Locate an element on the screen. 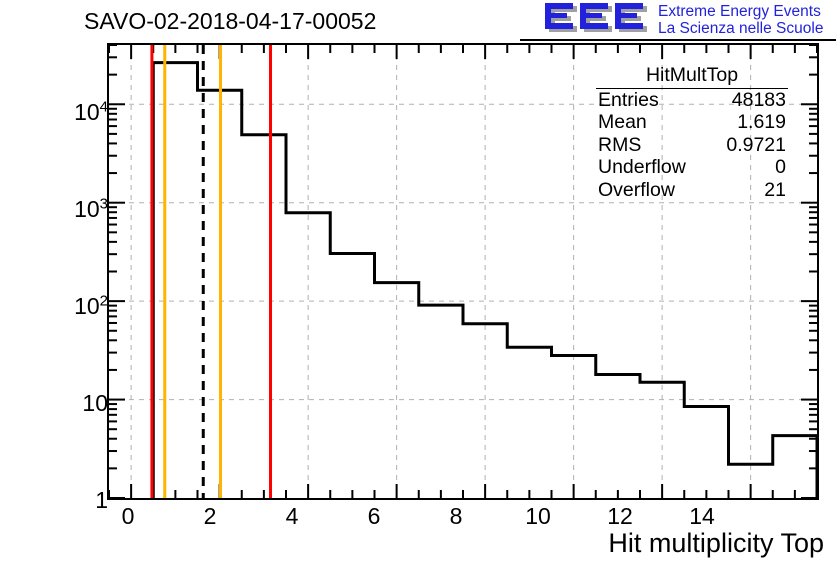 The image size is (836, 572). stats-key-mean: Mean is located at coordinates (622, 122).